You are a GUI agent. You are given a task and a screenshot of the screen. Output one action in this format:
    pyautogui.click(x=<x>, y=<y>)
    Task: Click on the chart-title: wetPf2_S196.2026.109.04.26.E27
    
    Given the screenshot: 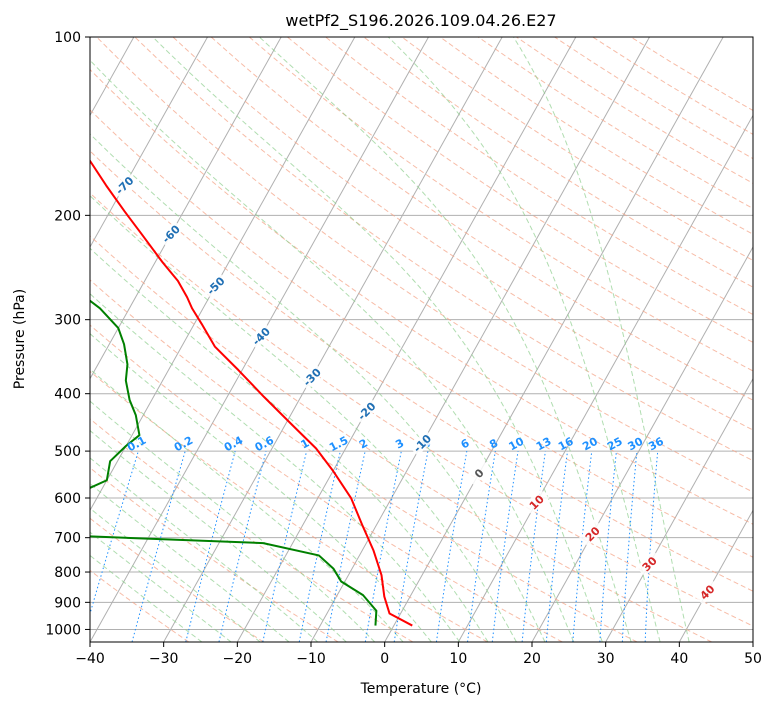 What is the action you would take?
    pyautogui.click(x=420, y=21)
    